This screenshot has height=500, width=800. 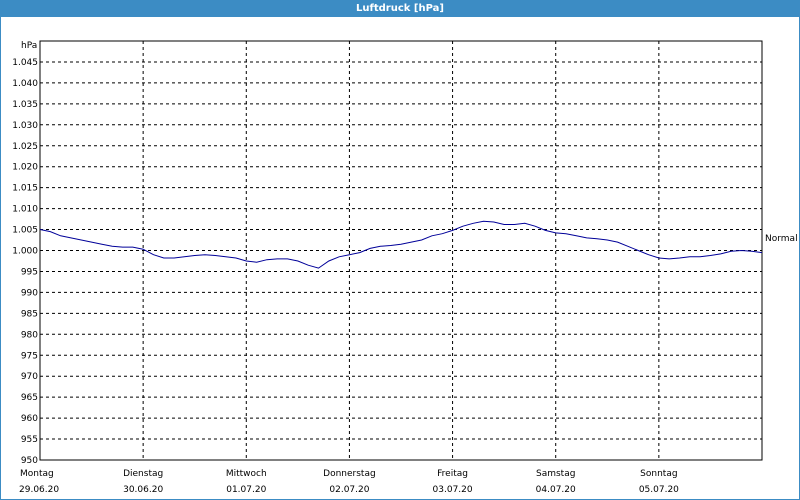 What do you see at coordinates (29, 335) in the screenshot?
I see `y-tick-label: 980` at bounding box center [29, 335].